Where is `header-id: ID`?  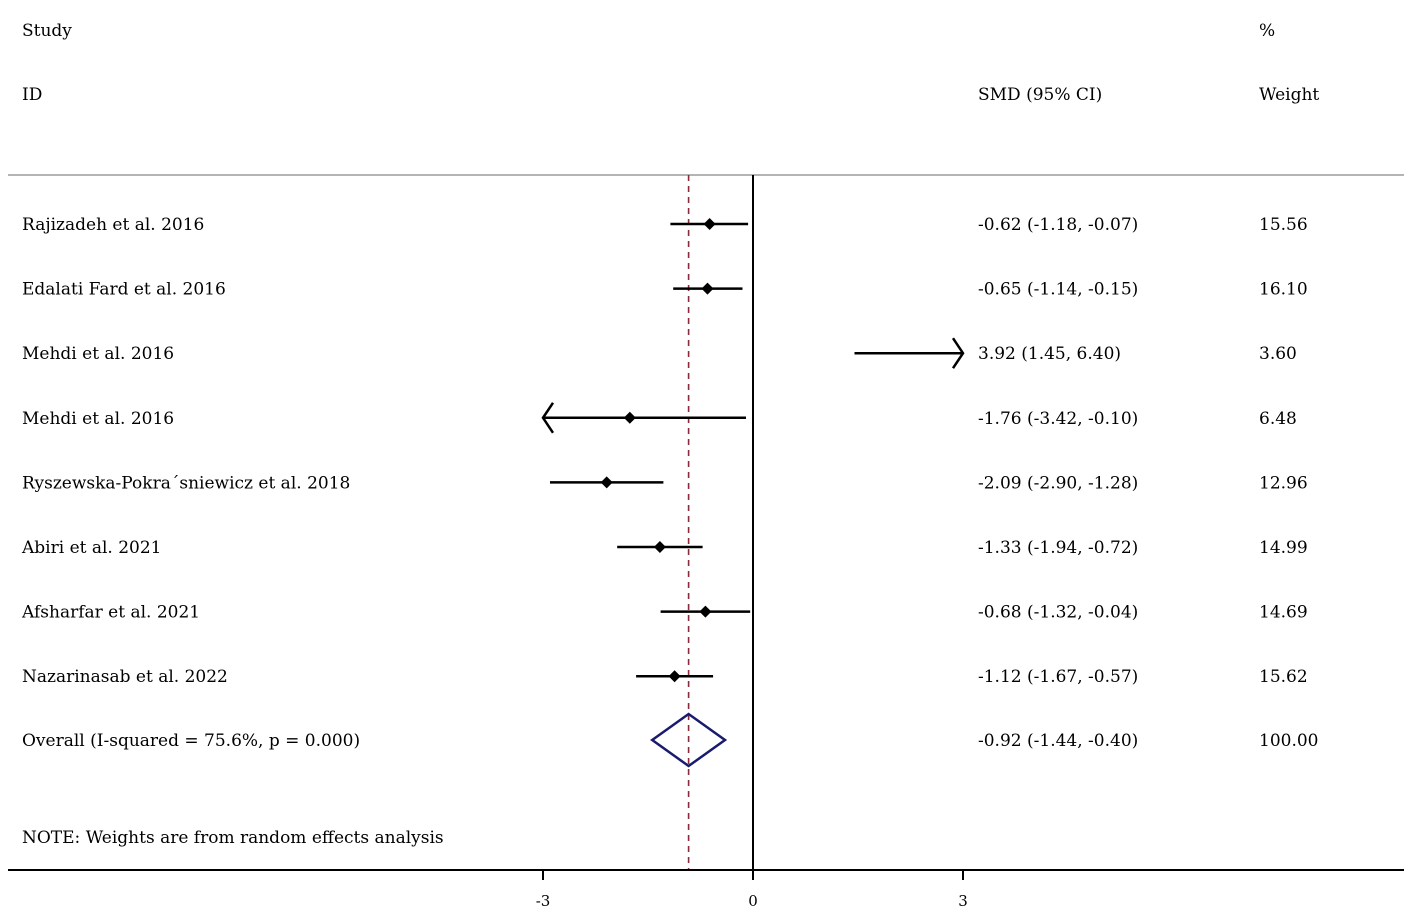
header-id: ID is located at coordinates (32, 95).